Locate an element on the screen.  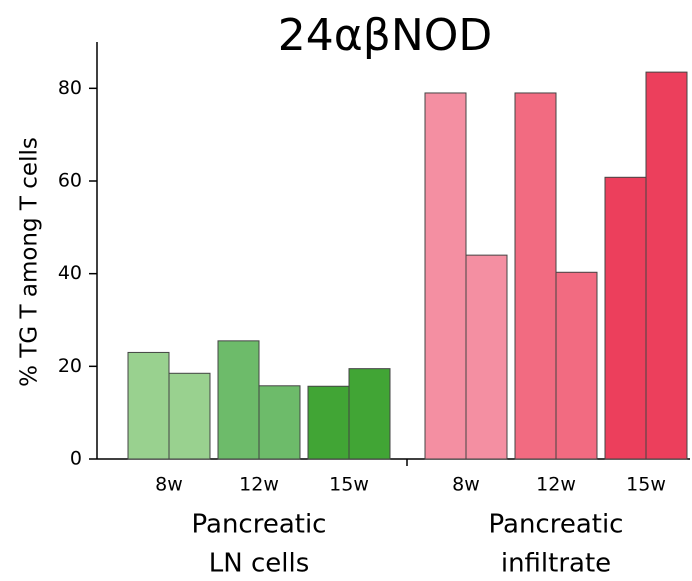
group-label: infiltrate is located at coordinates (556, 564).